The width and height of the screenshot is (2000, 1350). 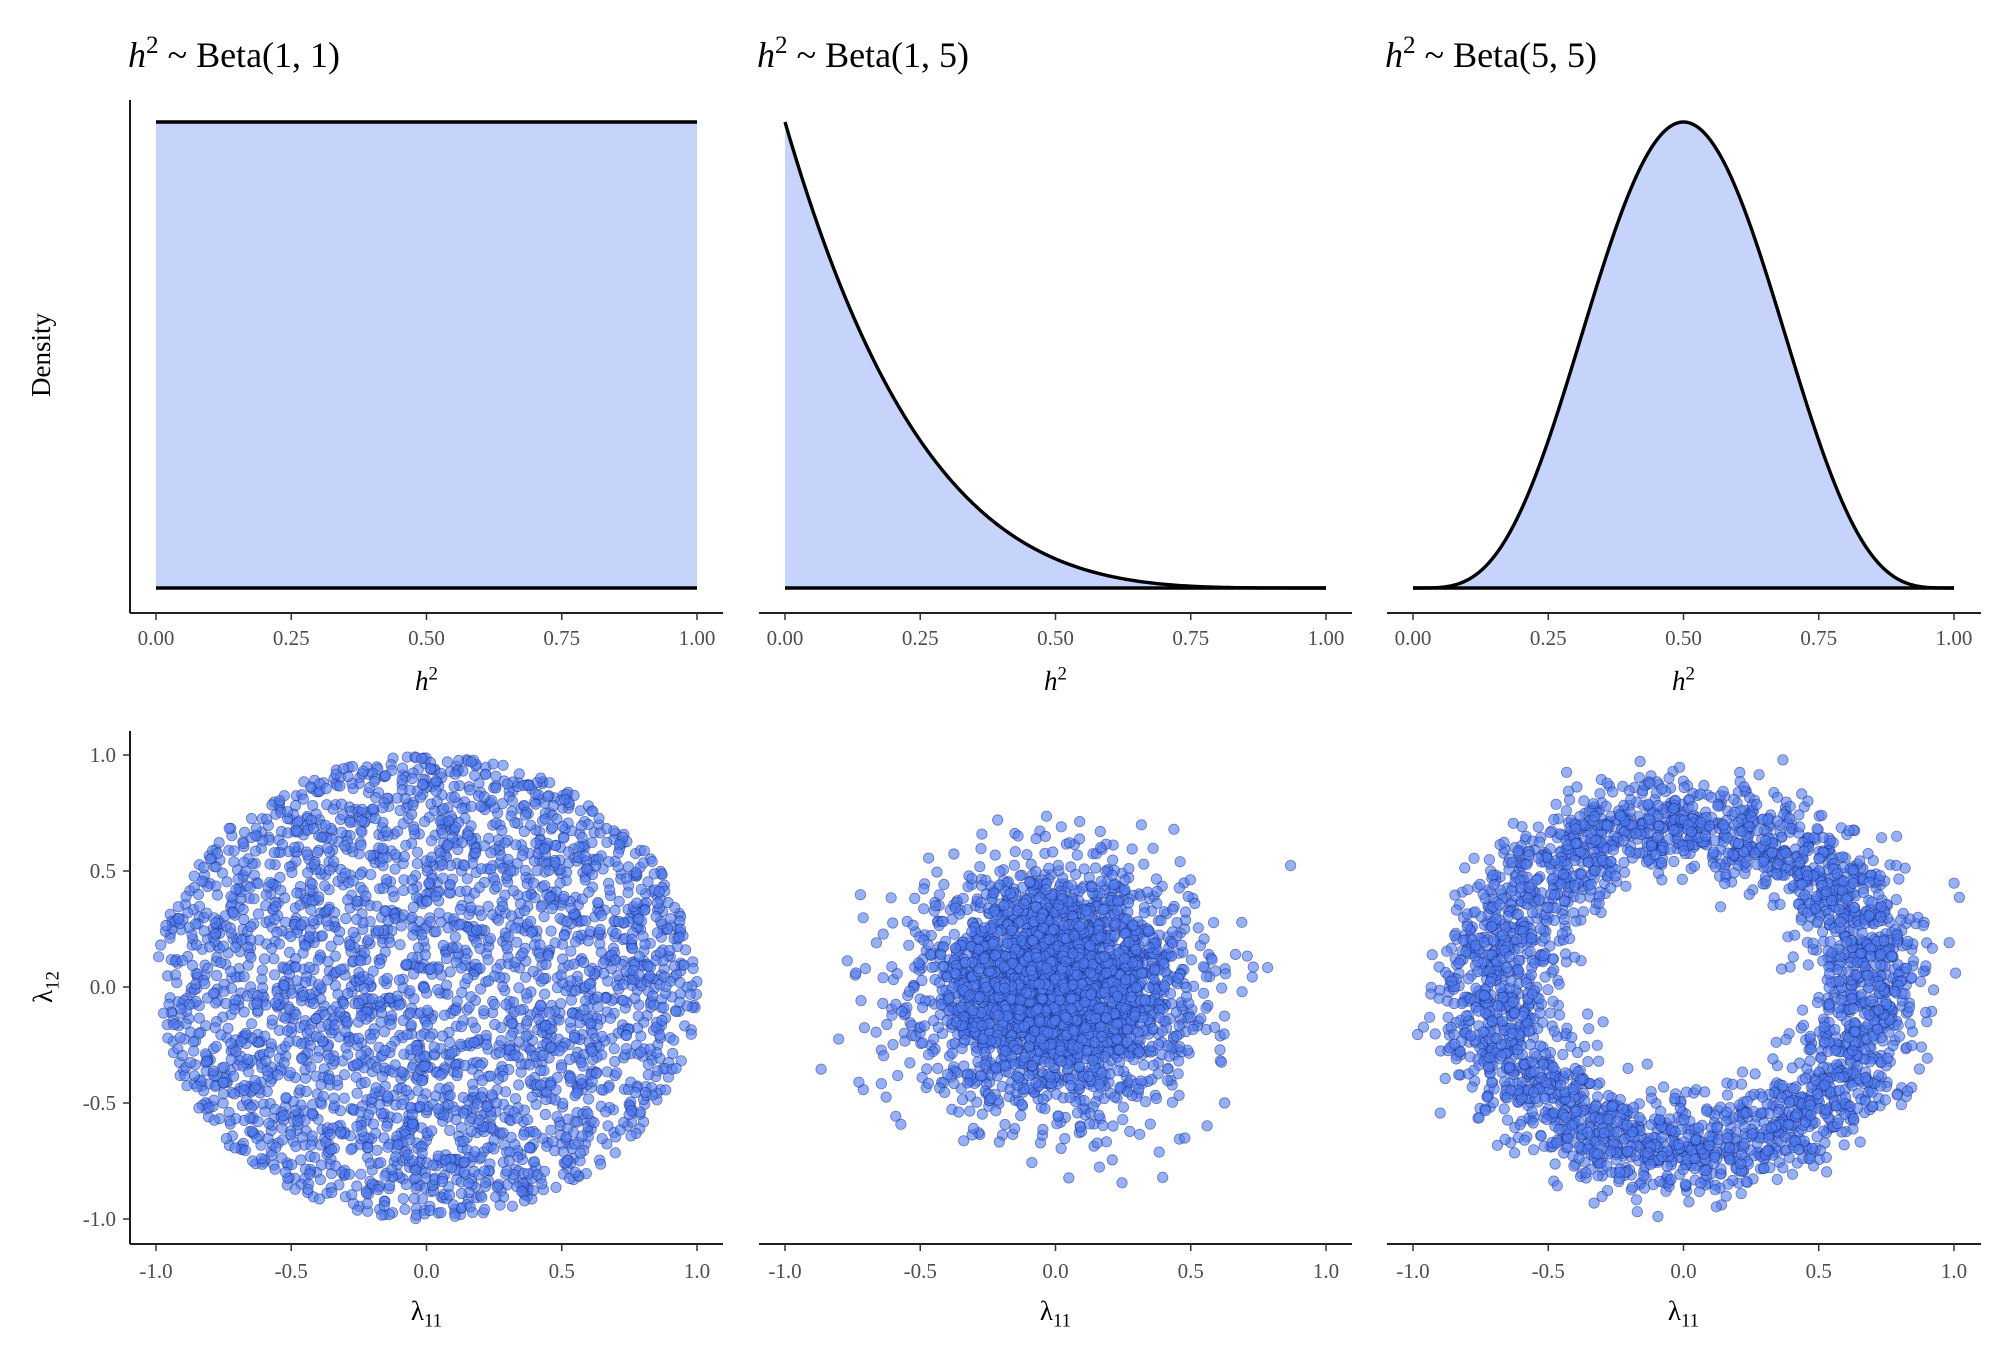 I want to click on x-tick-label: -1.0, so click(x=155, y=1271).